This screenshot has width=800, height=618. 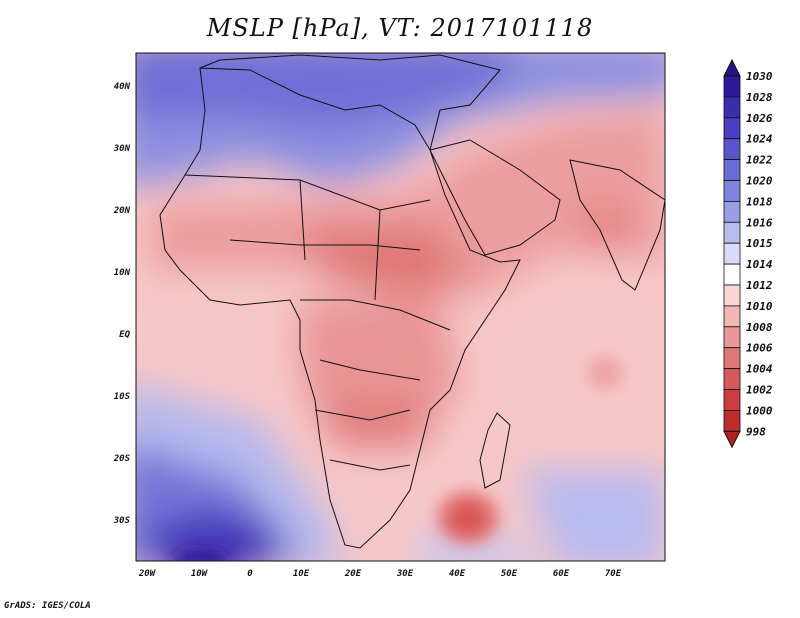 I want to click on lon-label: 50E, so click(x=509, y=574).